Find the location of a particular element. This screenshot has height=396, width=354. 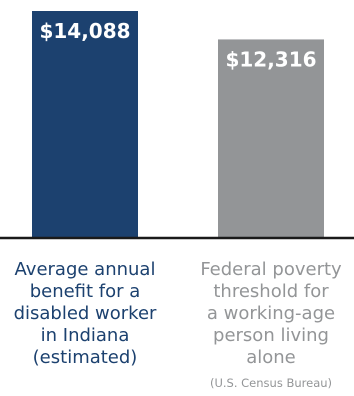

category-label-1-line-1: Average annual is located at coordinates (85, 269).